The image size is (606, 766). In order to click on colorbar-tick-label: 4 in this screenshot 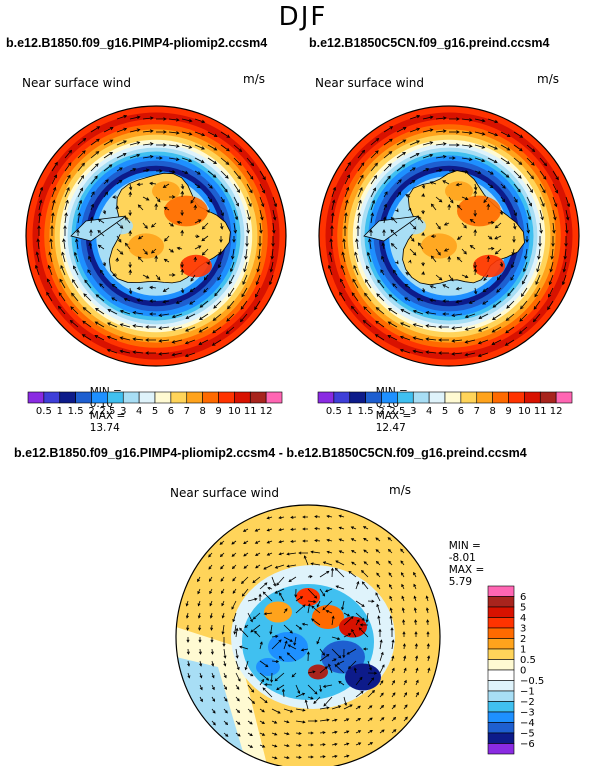, I will do `click(429, 411)`.